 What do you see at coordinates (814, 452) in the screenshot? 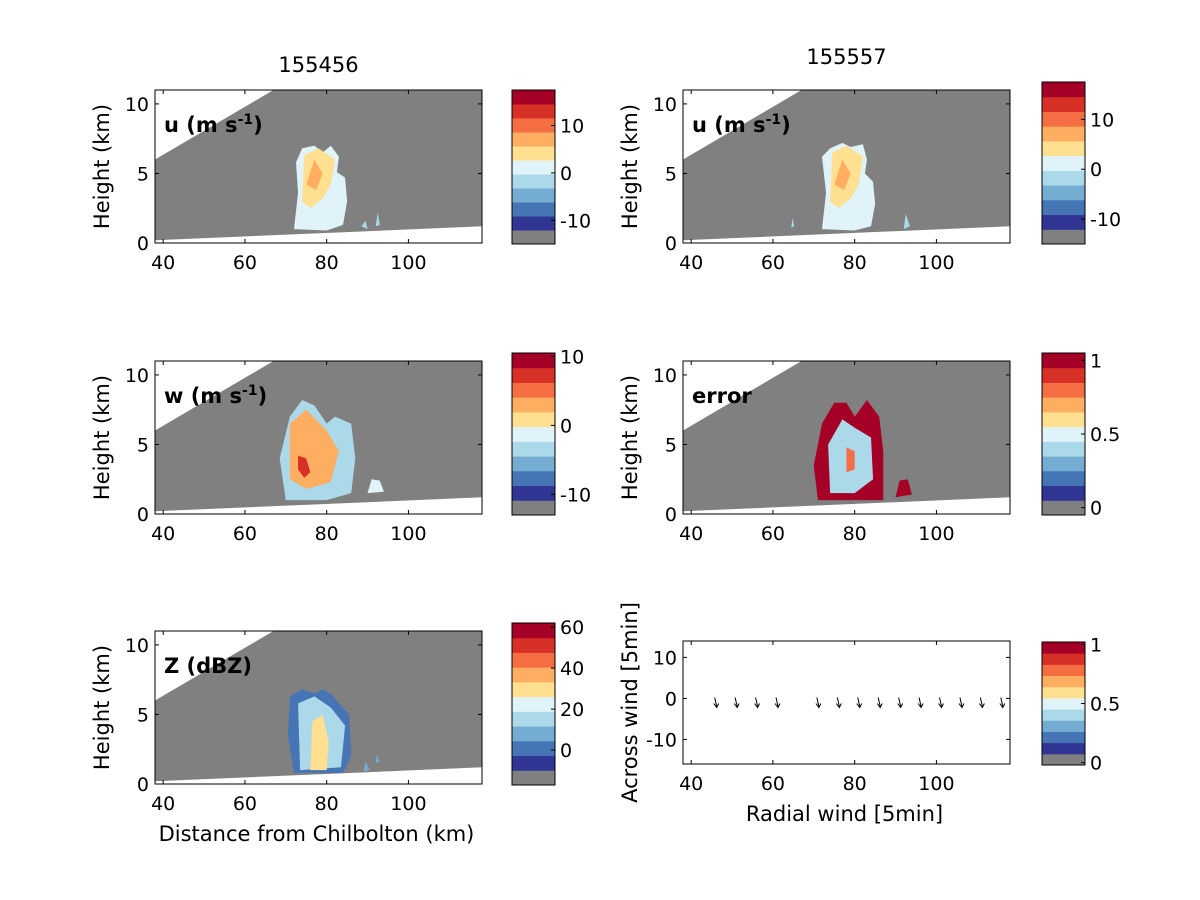
I see `panel-error-155557: 40 60 80 100 0 5 10 Height (km) error` at bounding box center [814, 452].